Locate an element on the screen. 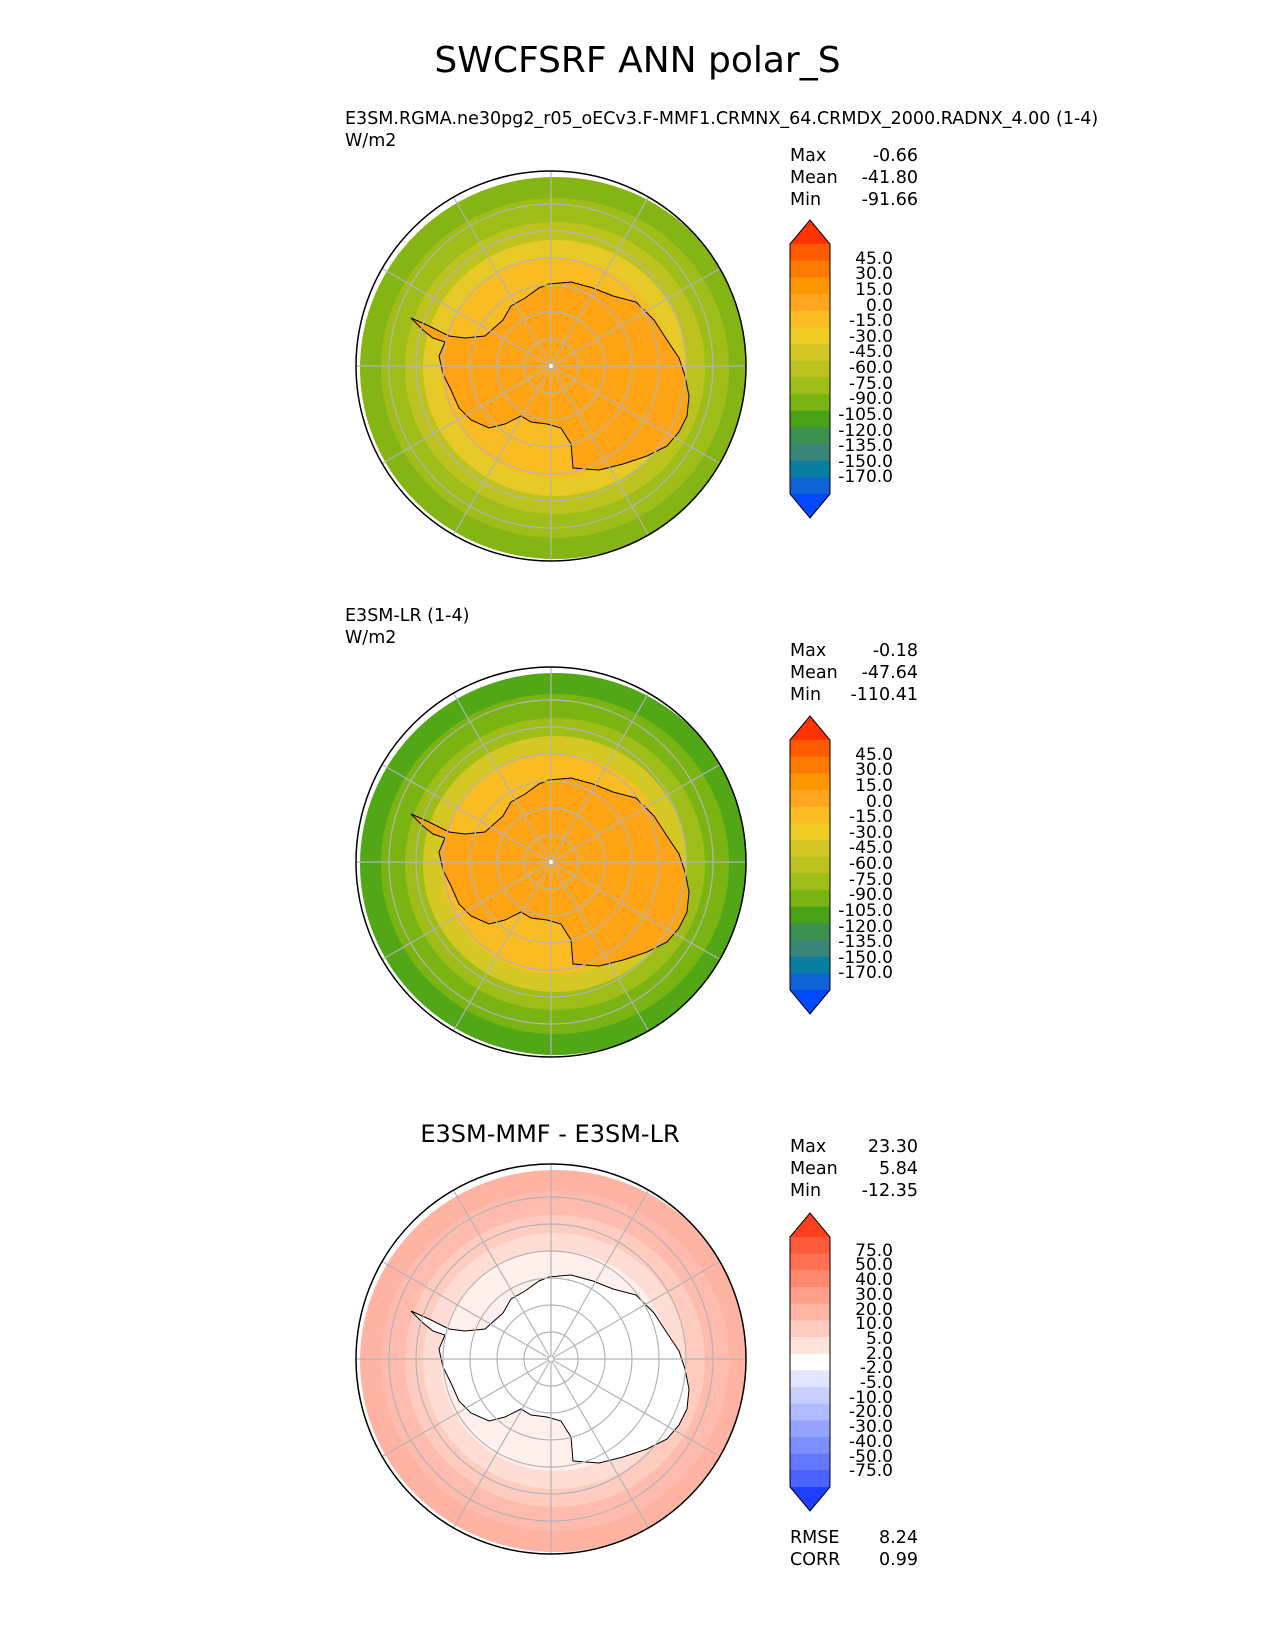 The height and width of the screenshot is (1650, 1275). colorbar-tick-label: 30.0 is located at coordinates (874, 274).